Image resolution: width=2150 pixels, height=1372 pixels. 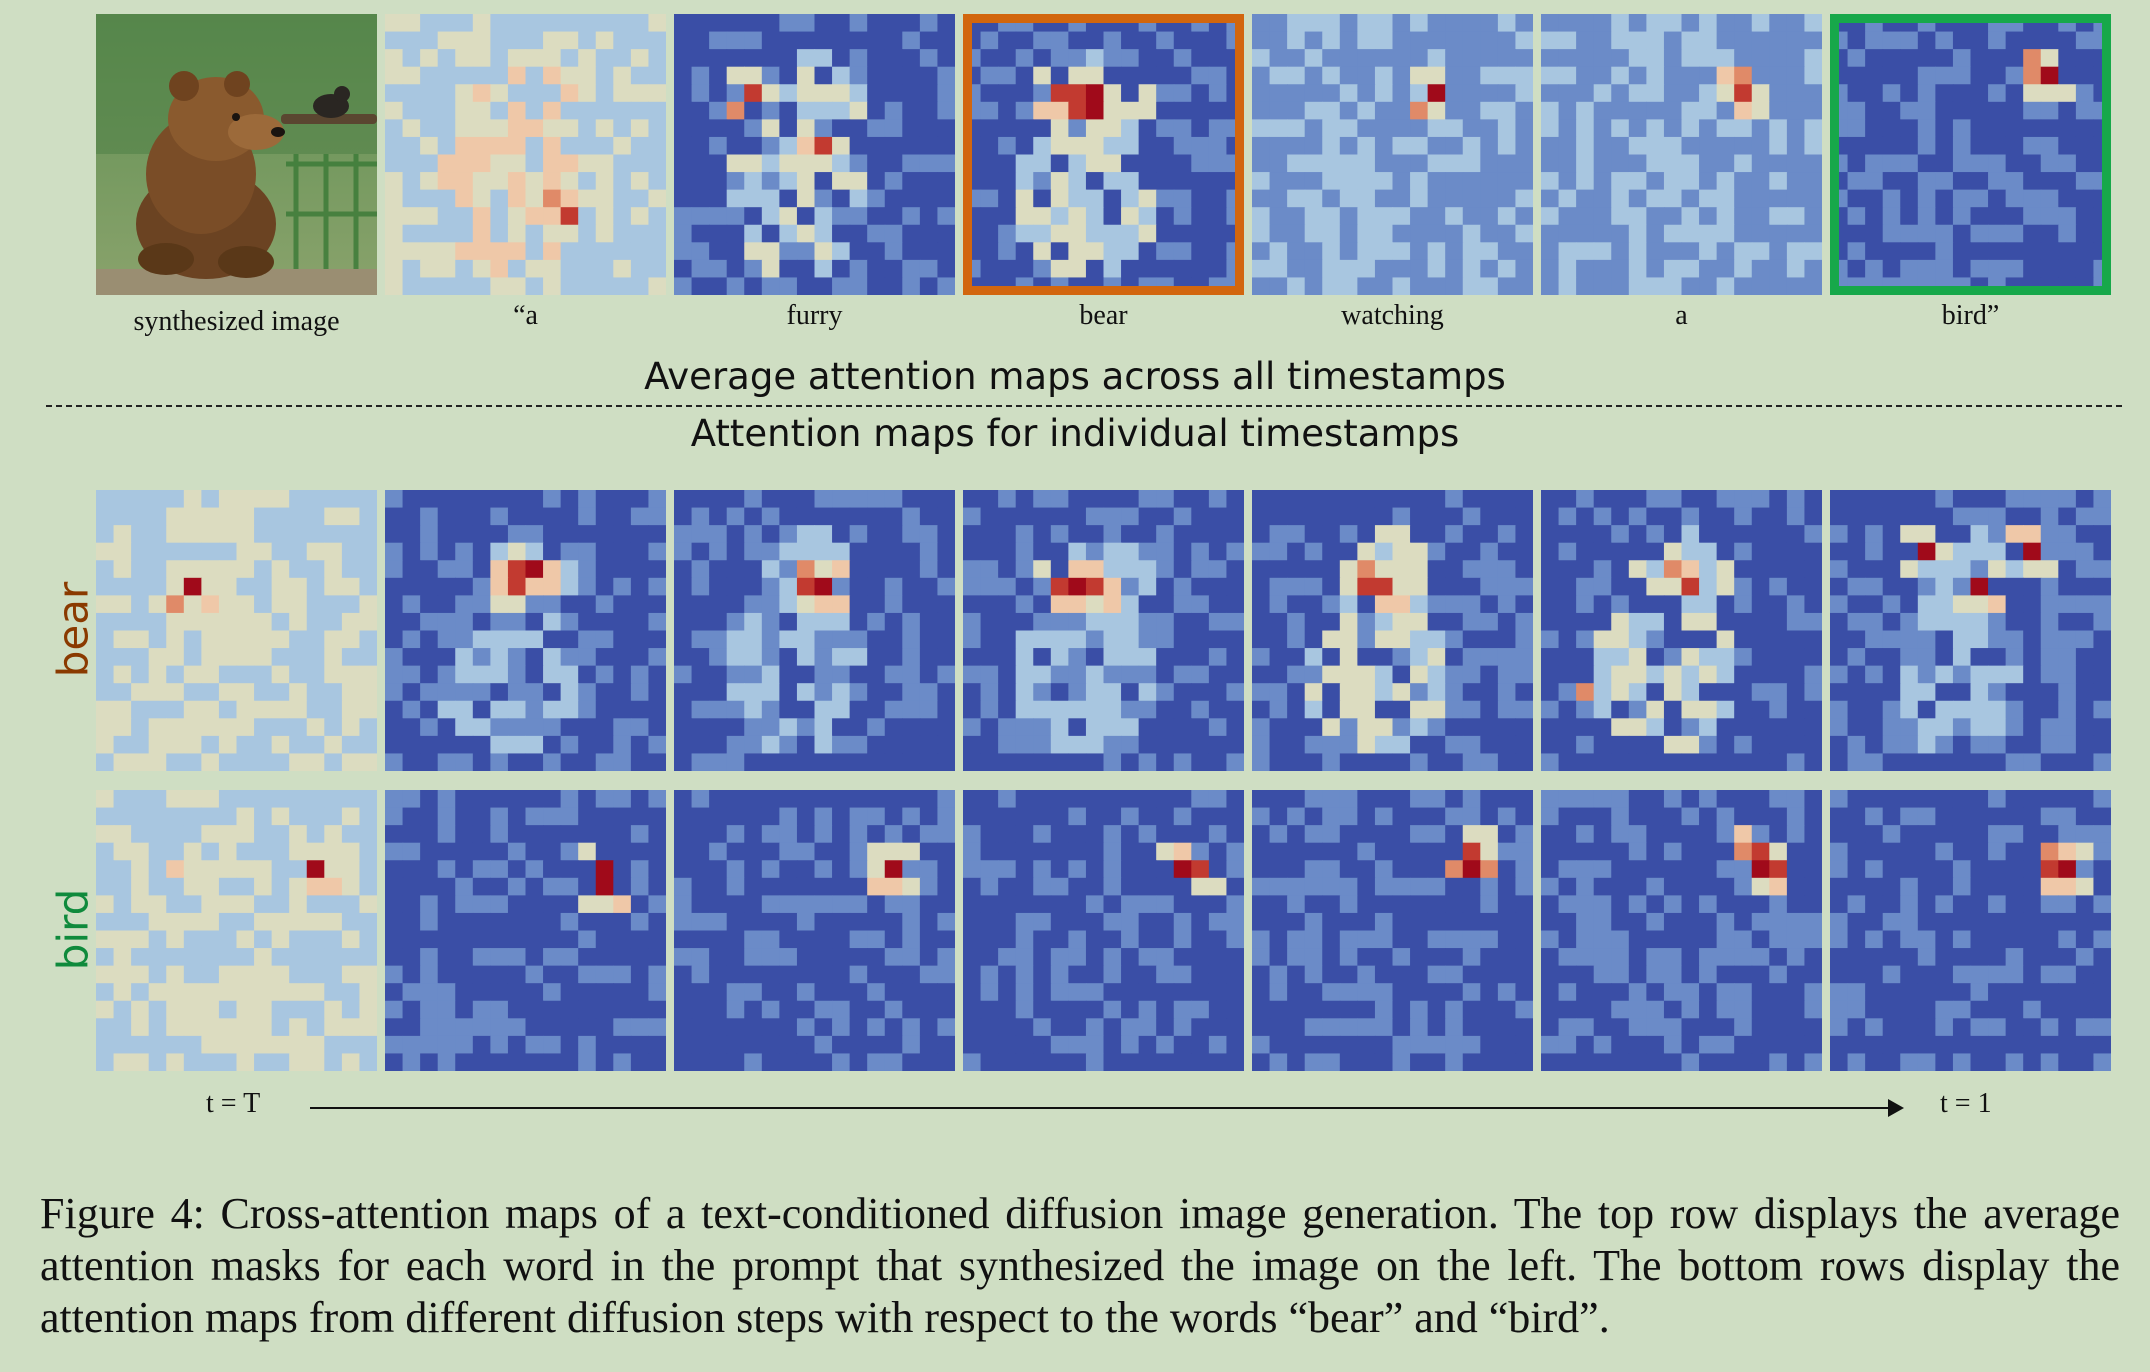 I want to click on heatmap, so click(x=525, y=630).